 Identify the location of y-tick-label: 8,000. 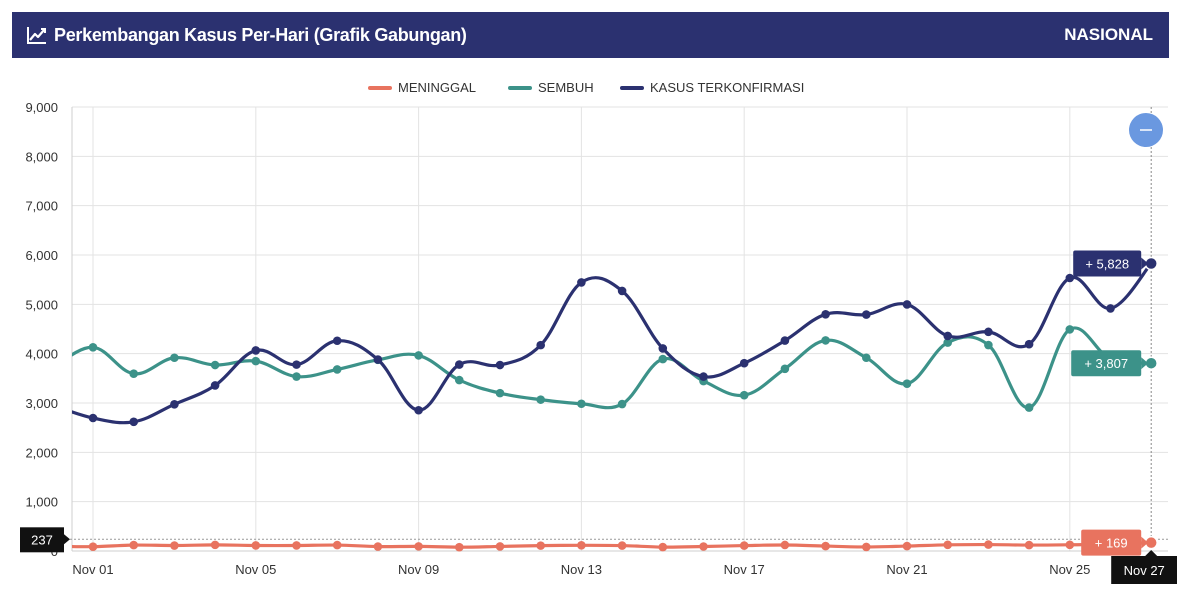
(41, 156).